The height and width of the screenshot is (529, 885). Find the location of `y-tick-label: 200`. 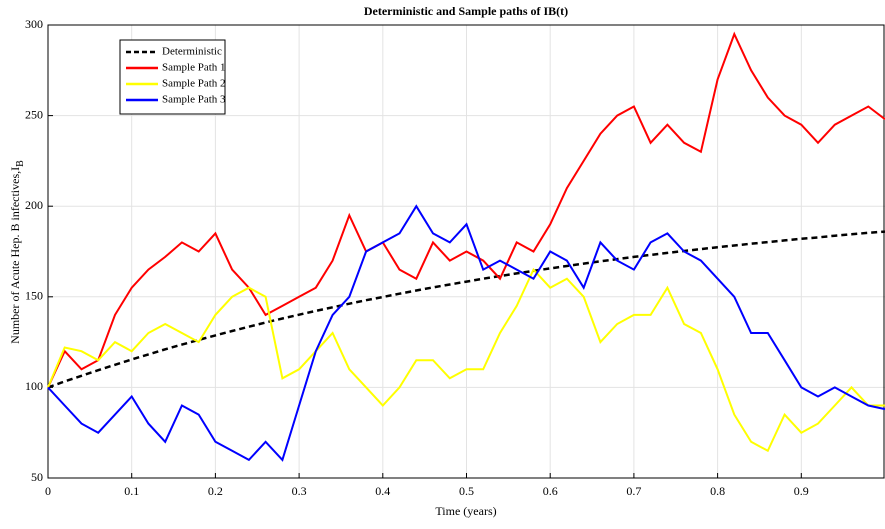

y-tick-label: 200 is located at coordinates (34, 205).